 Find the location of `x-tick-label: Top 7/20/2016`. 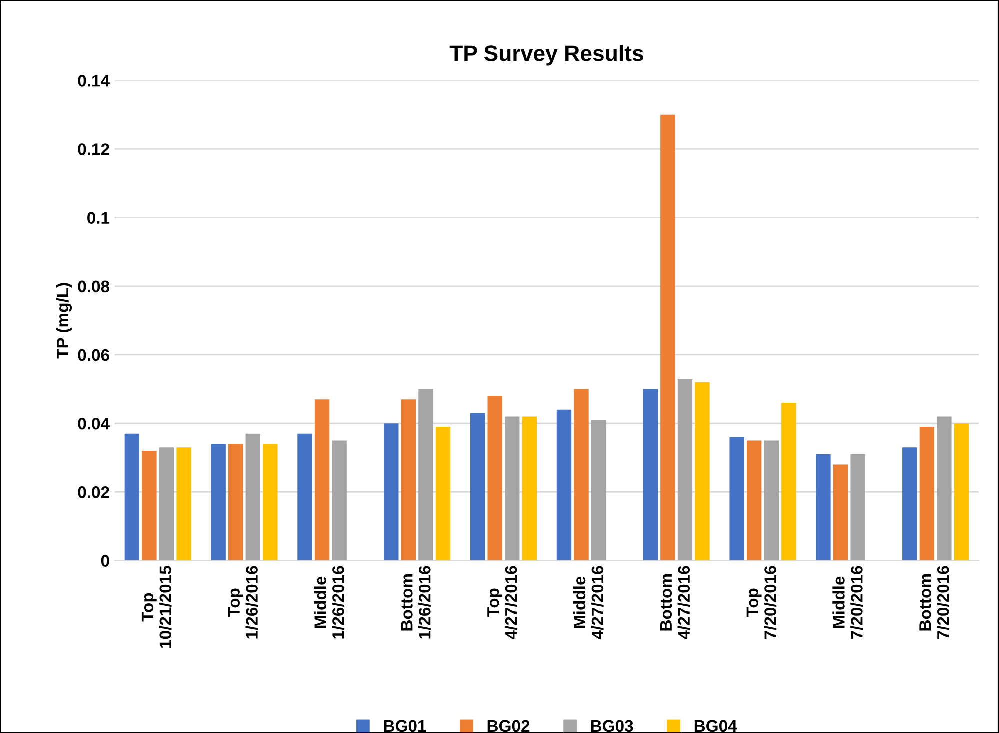

x-tick-label: Top 7/20/2016 is located at coordinates (761, 603).